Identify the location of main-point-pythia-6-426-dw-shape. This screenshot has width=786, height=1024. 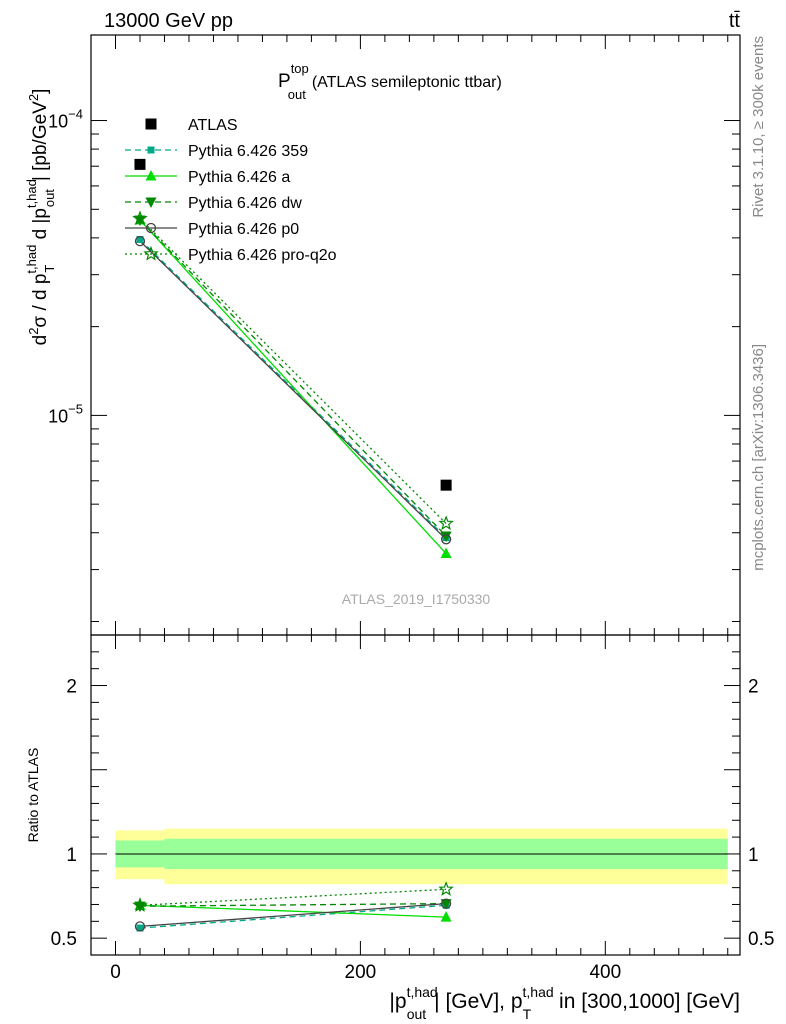
(446, 536).